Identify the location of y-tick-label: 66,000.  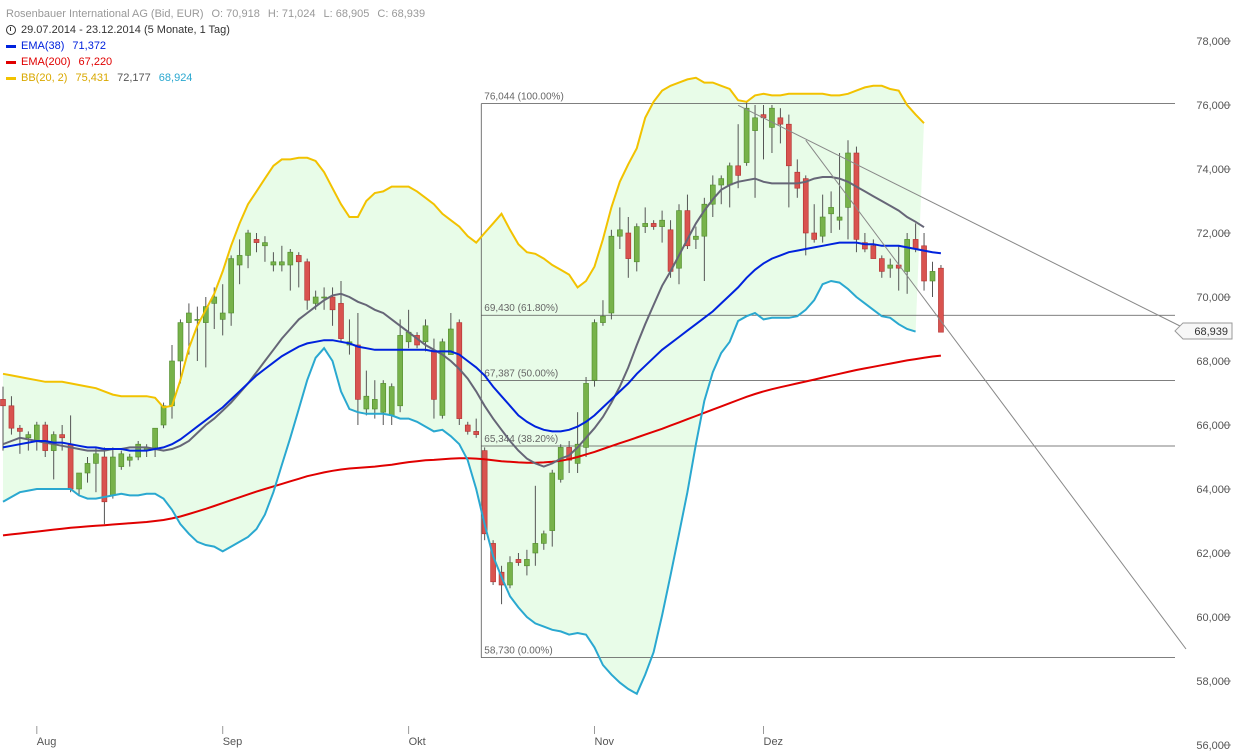
(1213, 426).